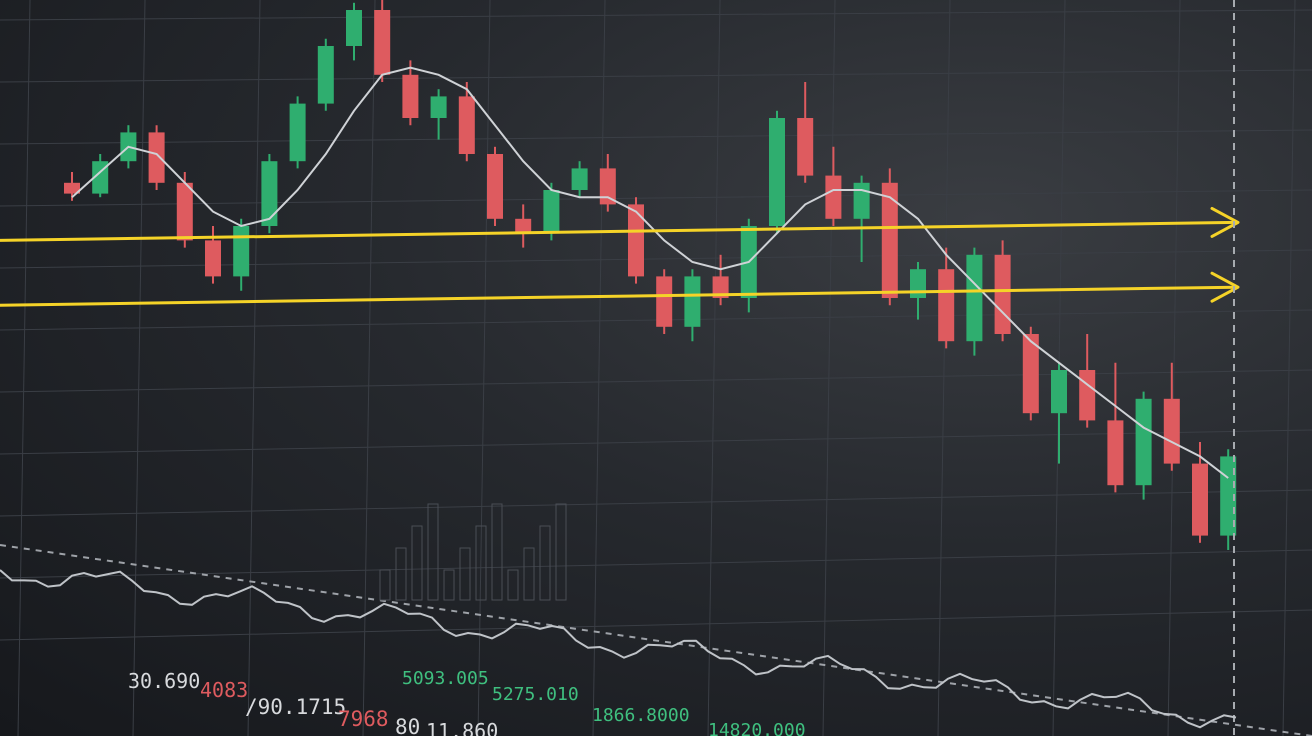  I want to click on readout-value: 4083, so click(224, 690).